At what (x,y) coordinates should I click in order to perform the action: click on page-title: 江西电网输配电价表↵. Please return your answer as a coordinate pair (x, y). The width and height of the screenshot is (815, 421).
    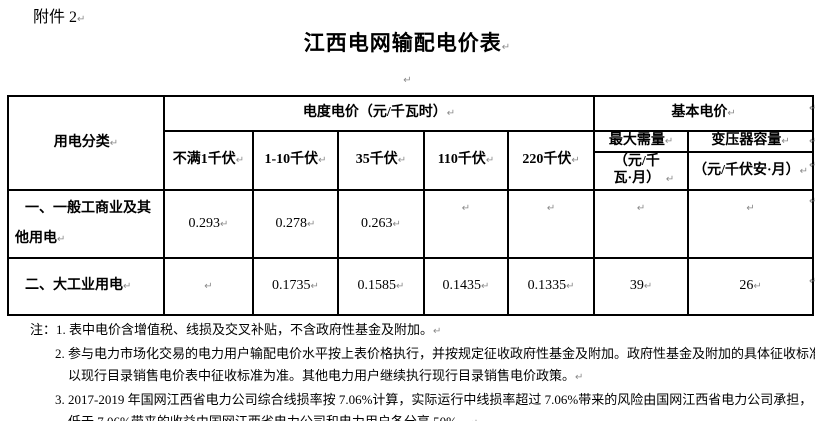
    Looking at the image, I should click on (407, 42).